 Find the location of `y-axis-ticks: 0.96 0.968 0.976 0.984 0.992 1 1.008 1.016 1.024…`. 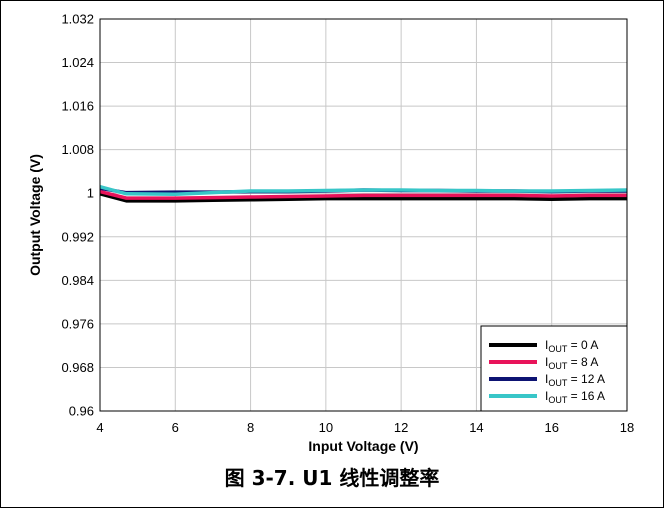

y-axis-ticks: 0.96 0.968 0.976 0.984 0.992 1 1.008 1.016 1.024… is located at coordinates (77, 215).